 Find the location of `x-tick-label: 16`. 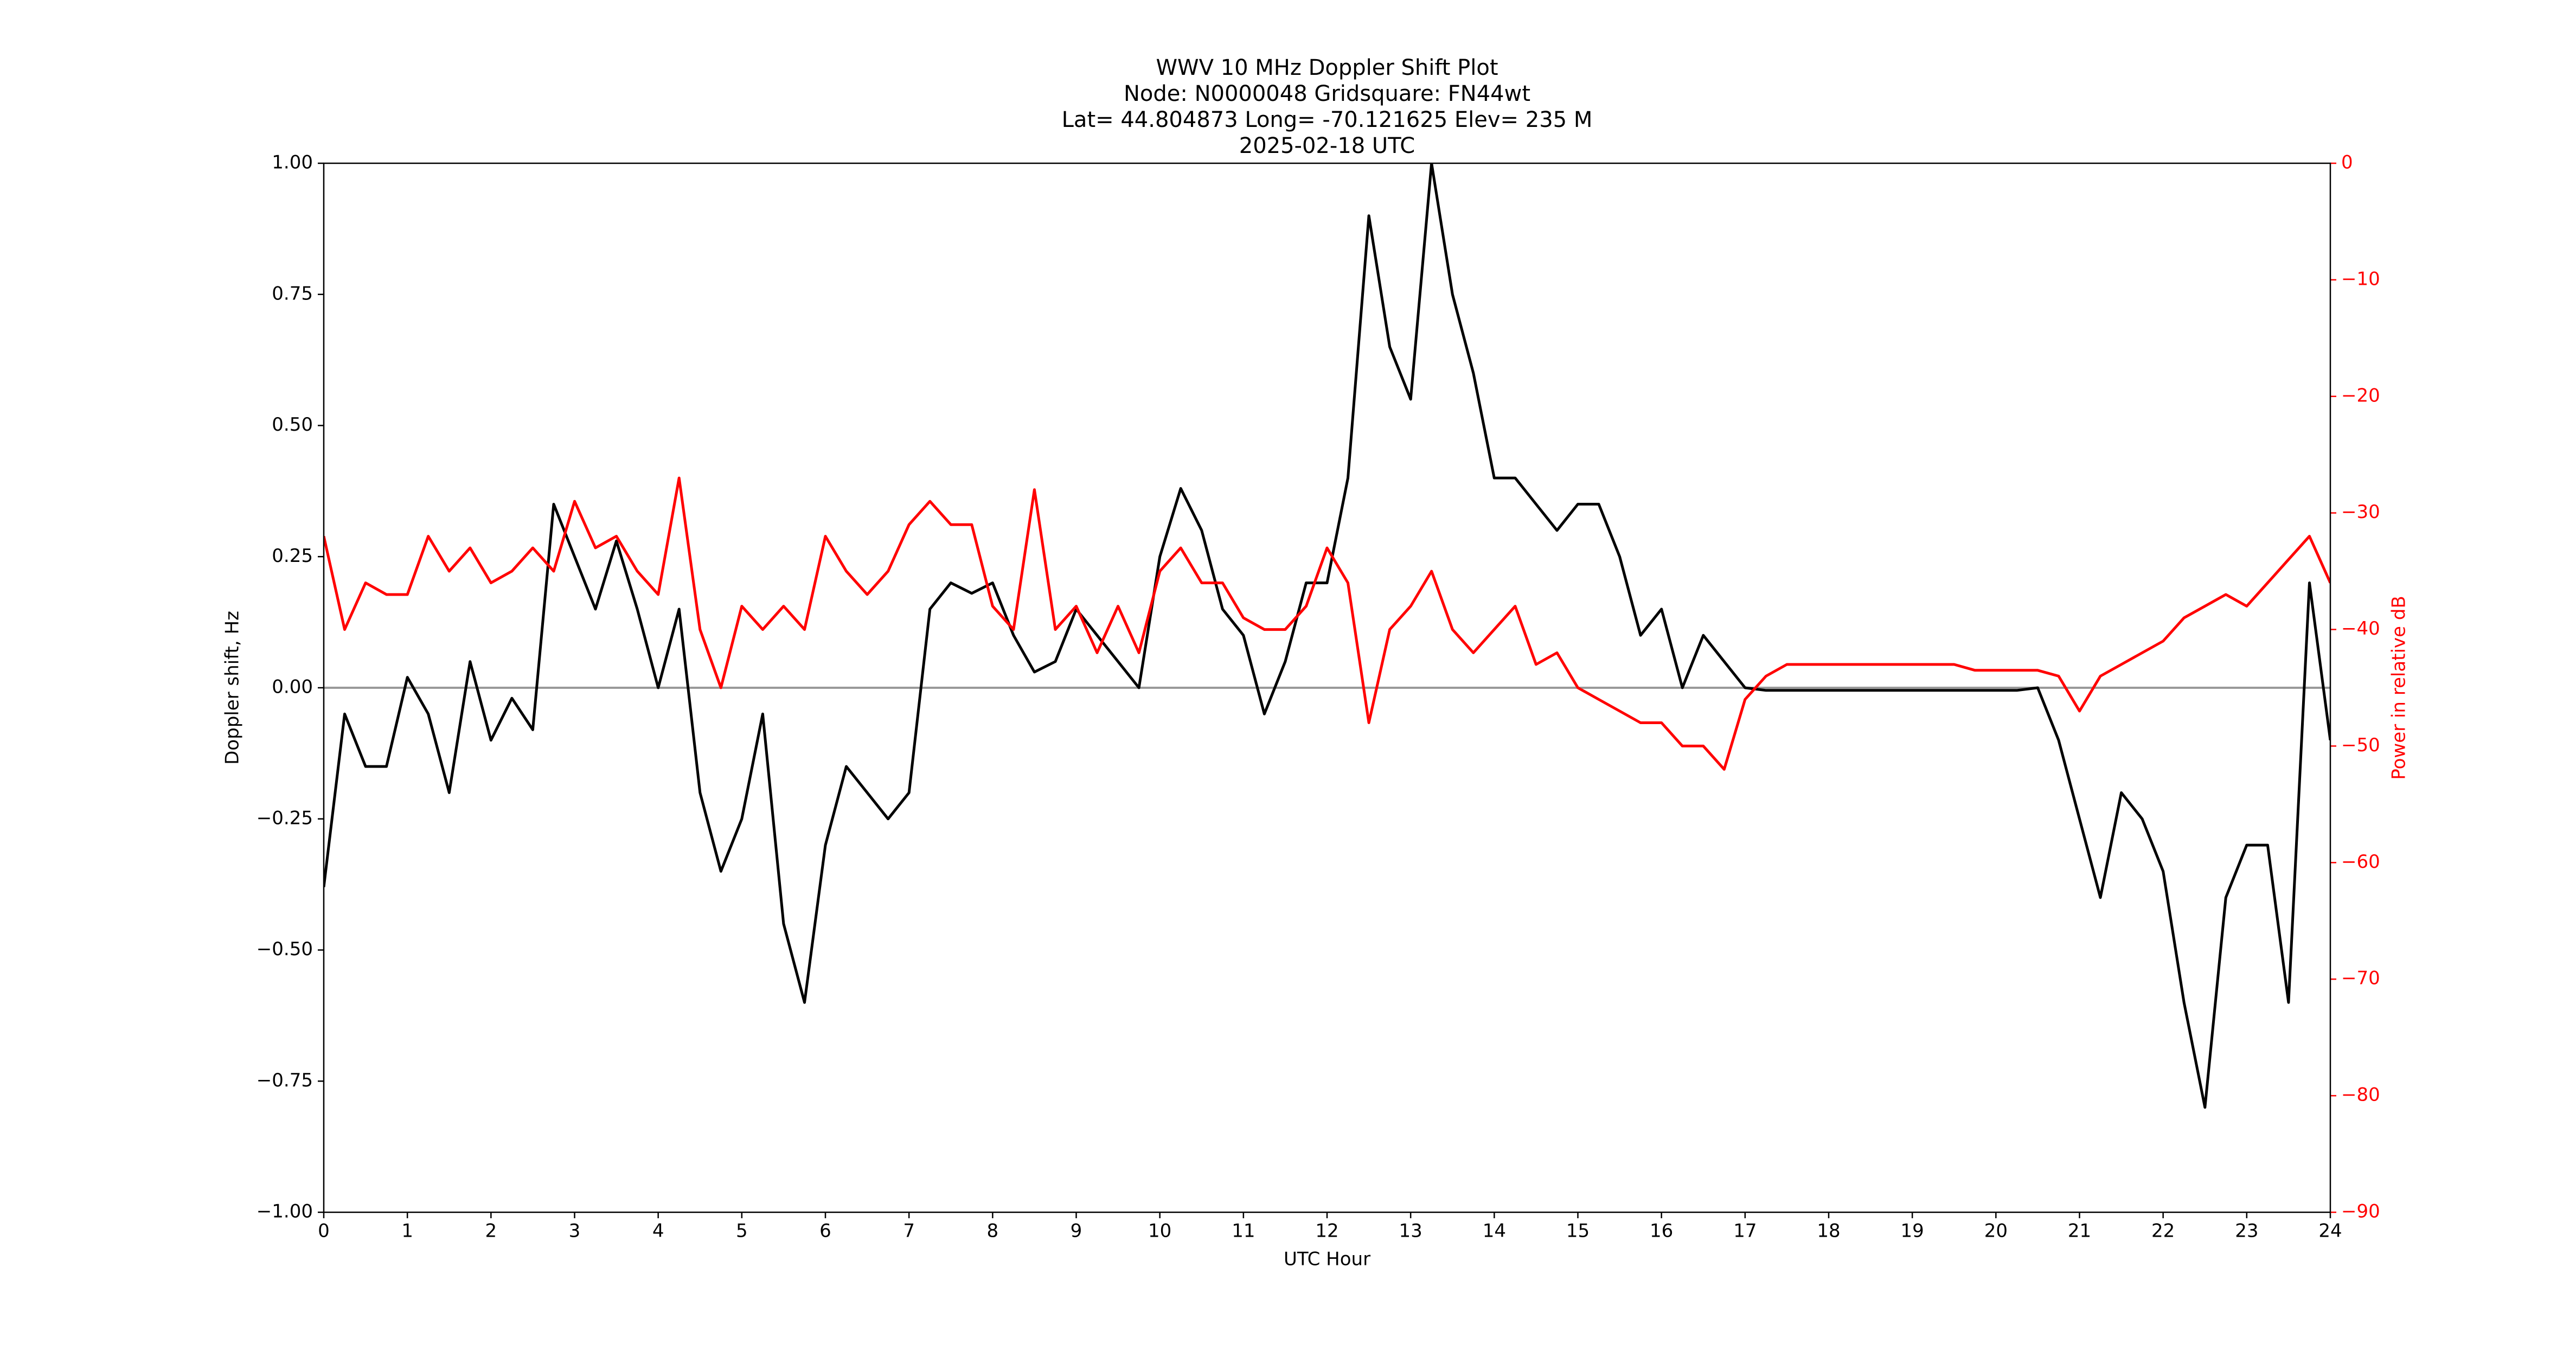

x-tick-label: 16 is located at coordinates (1661, 1231).